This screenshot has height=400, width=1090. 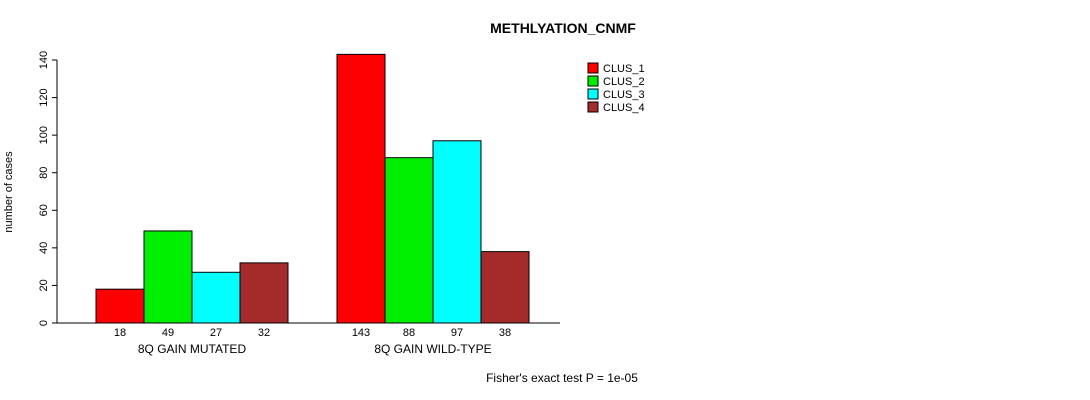 What do you see at coordinates (9, 192) in the screenshot?
I see `y-axis-label: number of cases` at bounding box center [9, 192].